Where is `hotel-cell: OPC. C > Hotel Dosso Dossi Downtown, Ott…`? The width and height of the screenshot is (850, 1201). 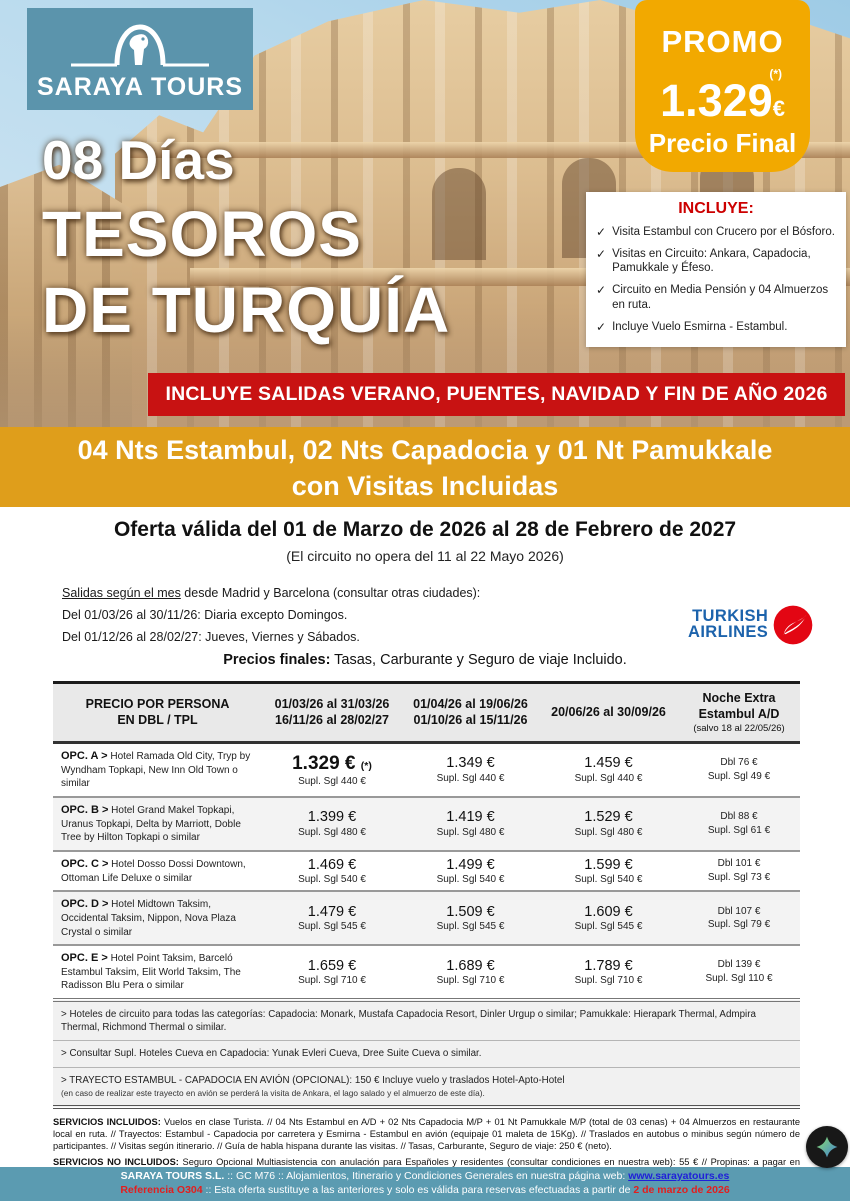
hotel-cell: OPC. C > Hotel Dosso Dossi Downtown, Ott… is located at coordinates (157, 871).